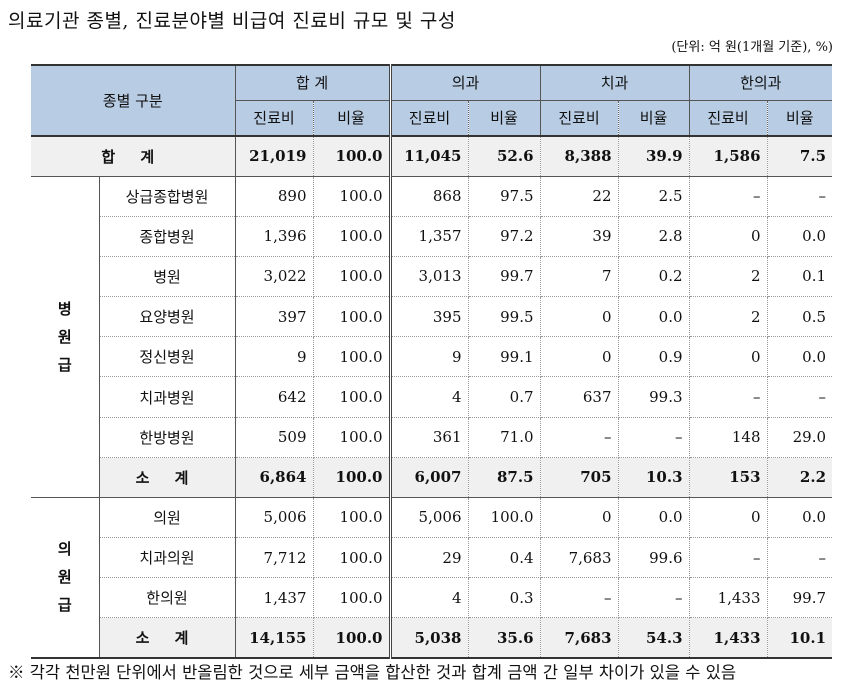 The height and width of the screenshot is (695, 855). Describe the element at coordinates (579, 196) in the screenshot. I see `cost-cell: 22` at that location.